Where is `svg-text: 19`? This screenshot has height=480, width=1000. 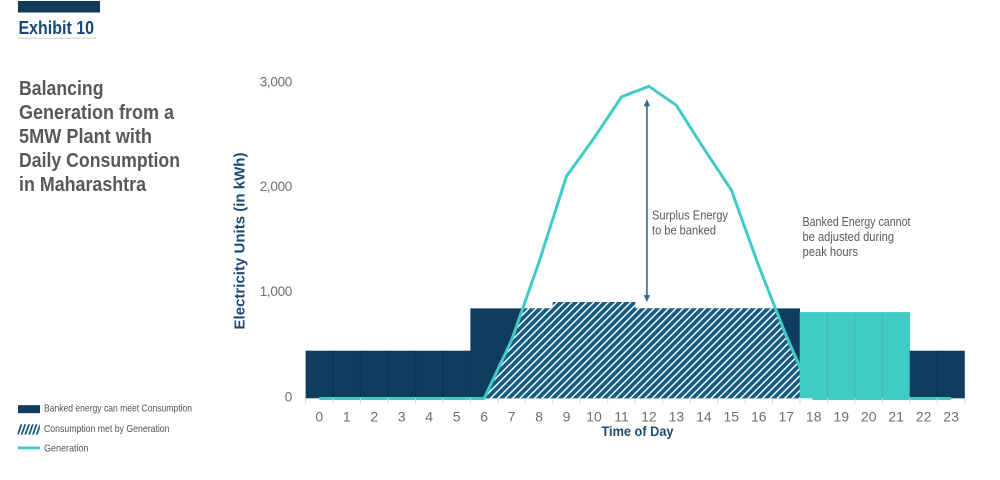 svg-text: 19 is located at coordinates (841, 416).